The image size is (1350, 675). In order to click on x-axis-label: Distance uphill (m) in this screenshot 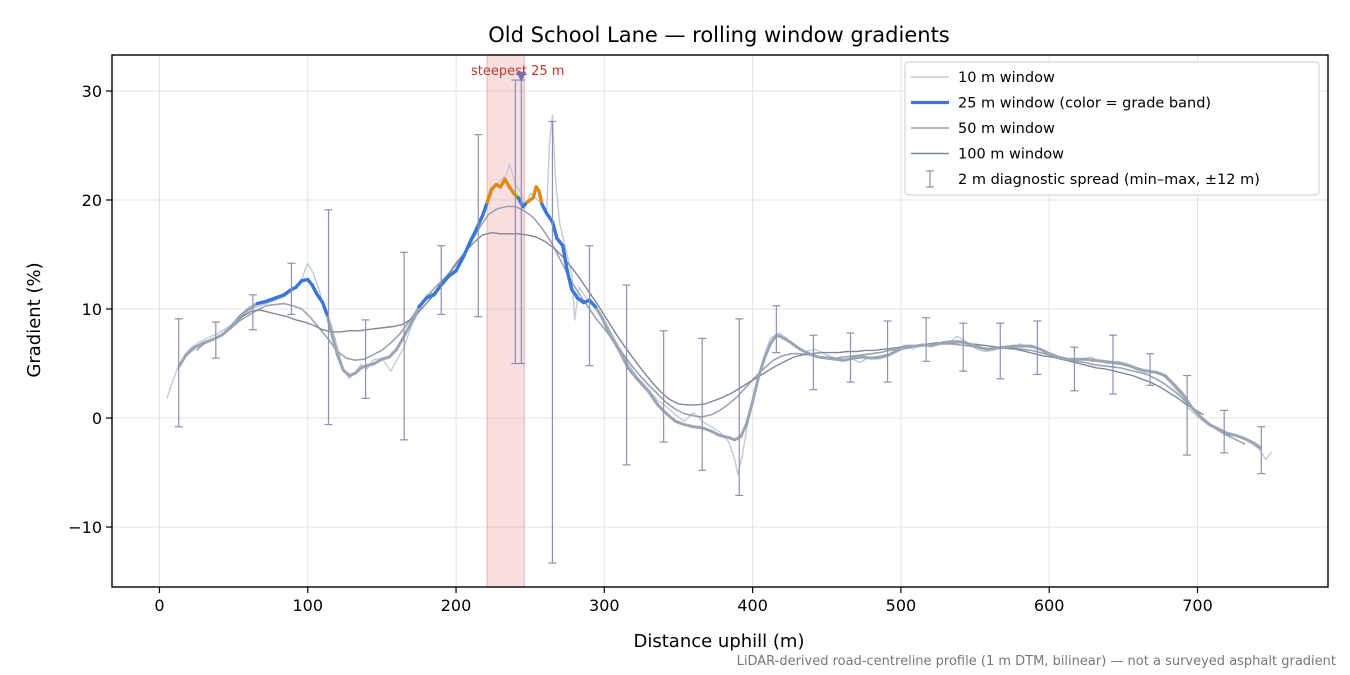, I will do `click(719, 641)`.